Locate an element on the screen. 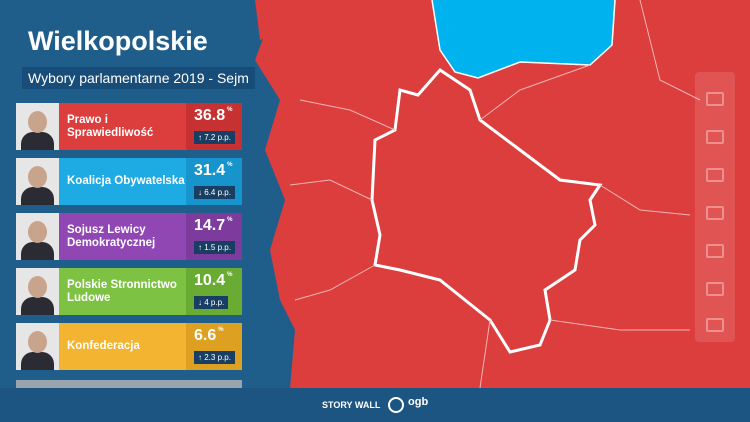 The height and width of the screenshot is (422, 750). result-wrap: 10.4% is located at coordinates (213, 281).